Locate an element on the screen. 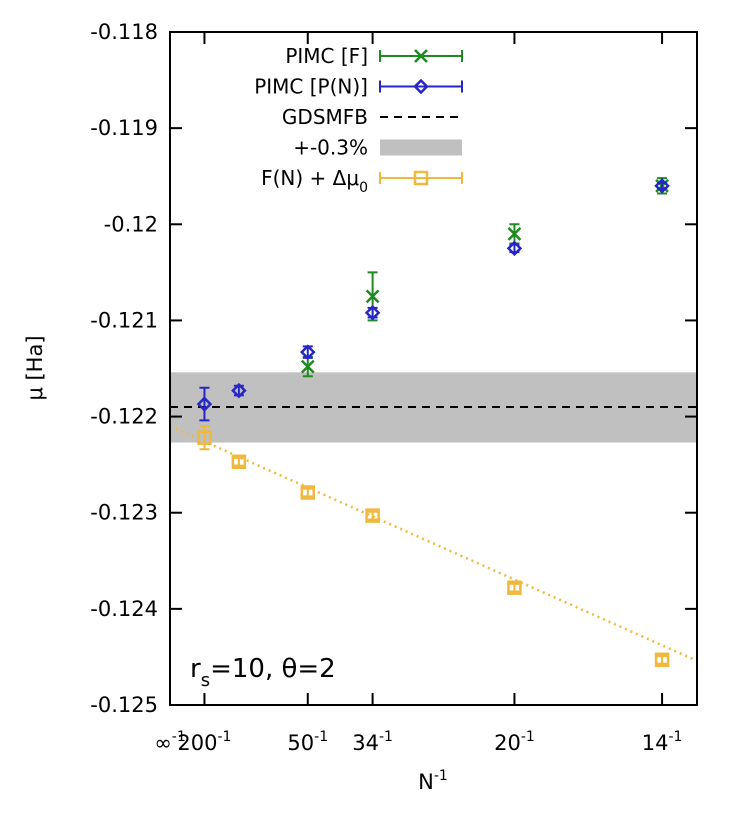 The image size is (747, 837). x-tick-label-2: 50-1 is located at coordinates (307, 742).